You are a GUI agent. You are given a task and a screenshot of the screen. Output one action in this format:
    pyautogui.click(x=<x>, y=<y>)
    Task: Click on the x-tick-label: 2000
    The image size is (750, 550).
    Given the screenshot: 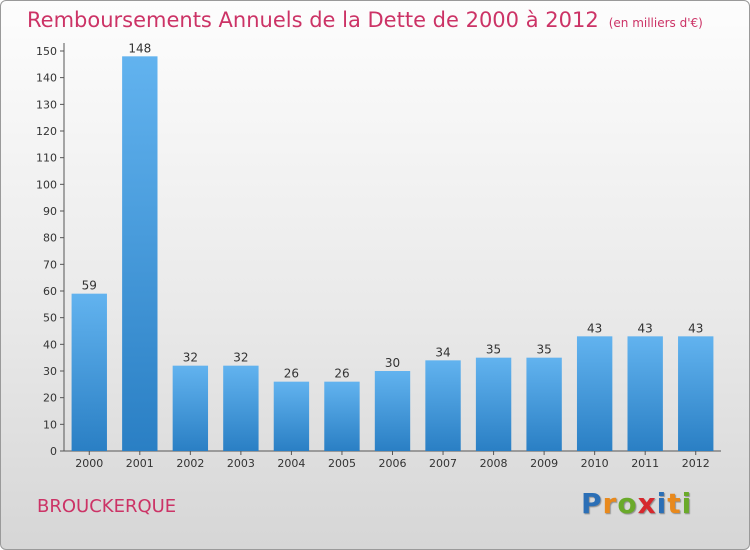 What is the action you would take?
    pyautogui.click(x=89, y=463)
    